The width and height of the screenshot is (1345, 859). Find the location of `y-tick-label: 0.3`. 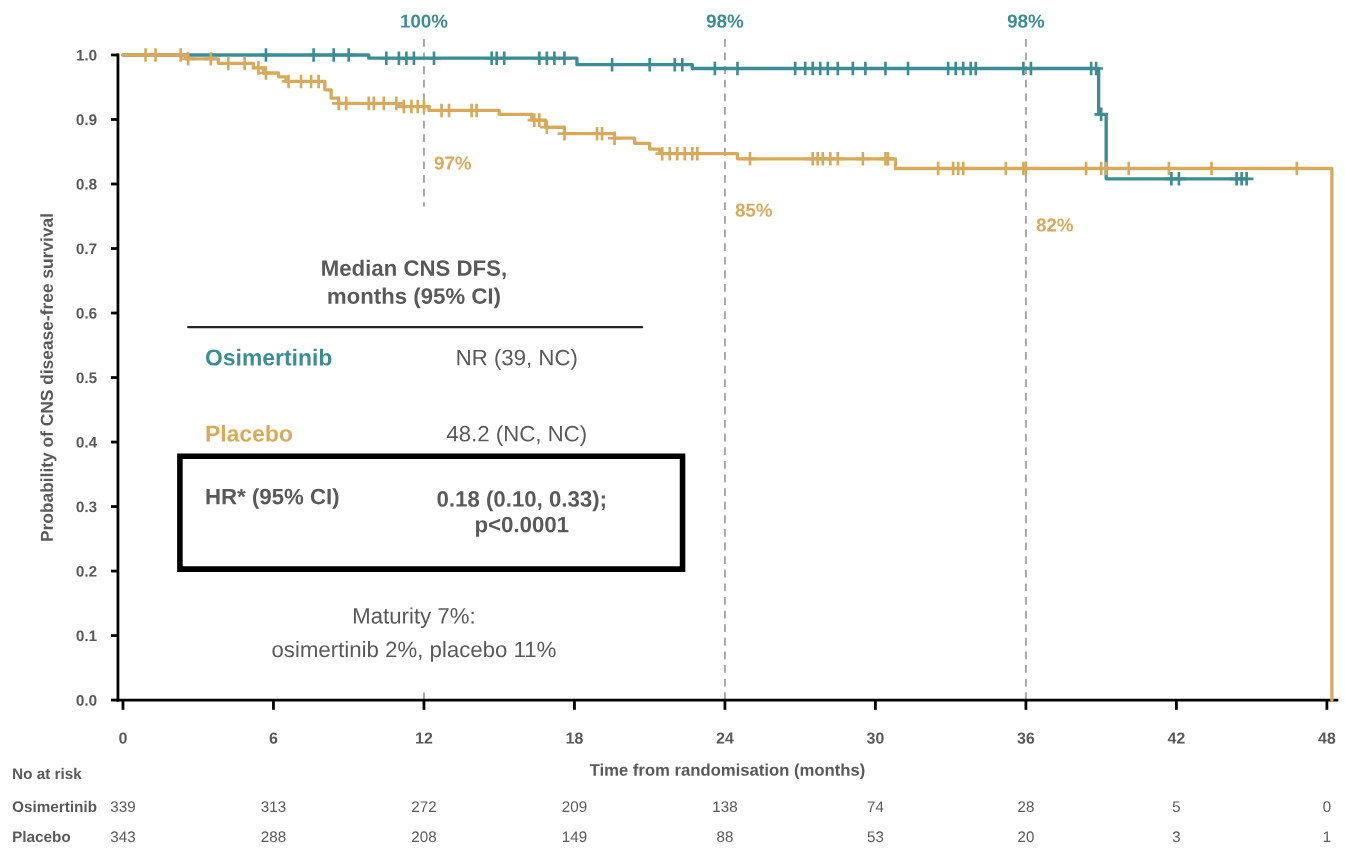

y-tick-label: 0.3 is located at coordinates (86, 507).